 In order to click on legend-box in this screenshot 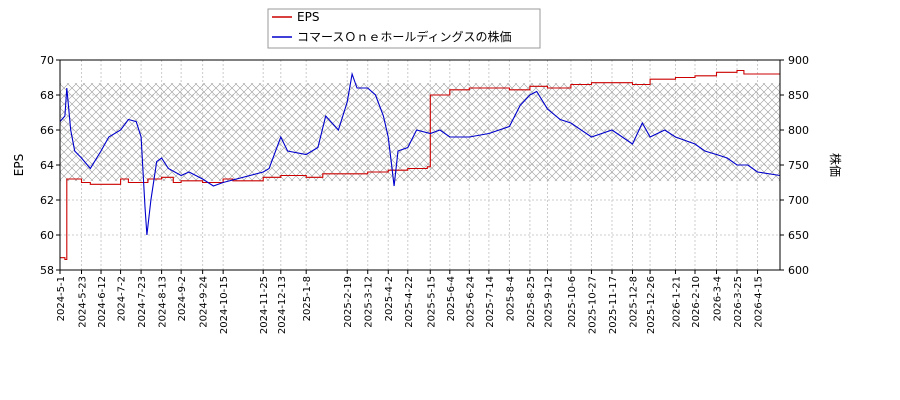, I will do `click(404, 28)`.